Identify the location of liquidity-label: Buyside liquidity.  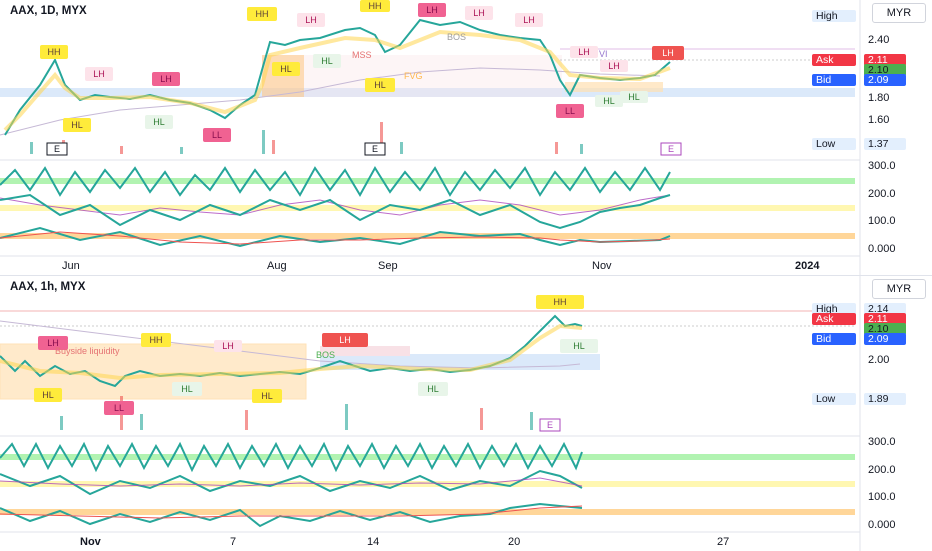
(87, 351).